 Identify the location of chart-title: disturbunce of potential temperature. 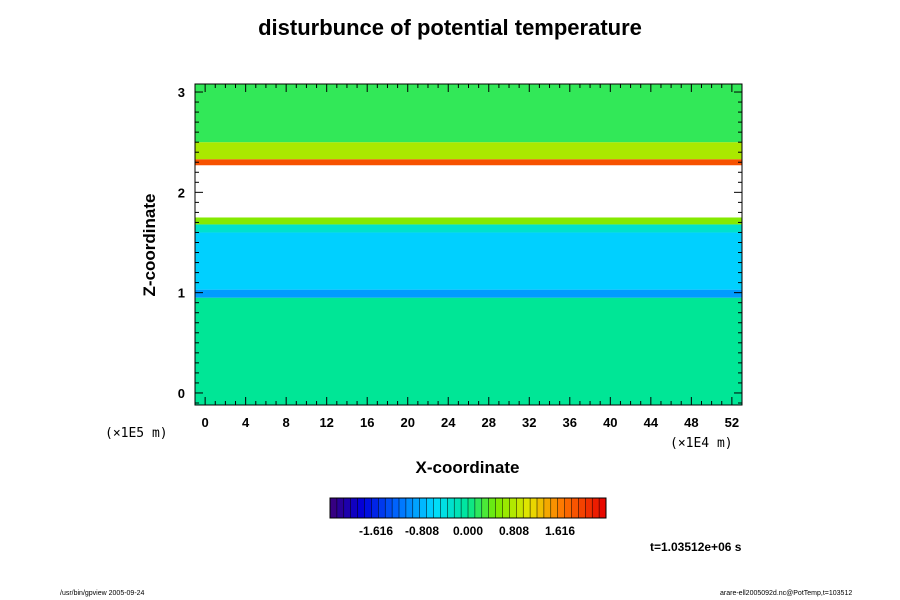
(450, 27).